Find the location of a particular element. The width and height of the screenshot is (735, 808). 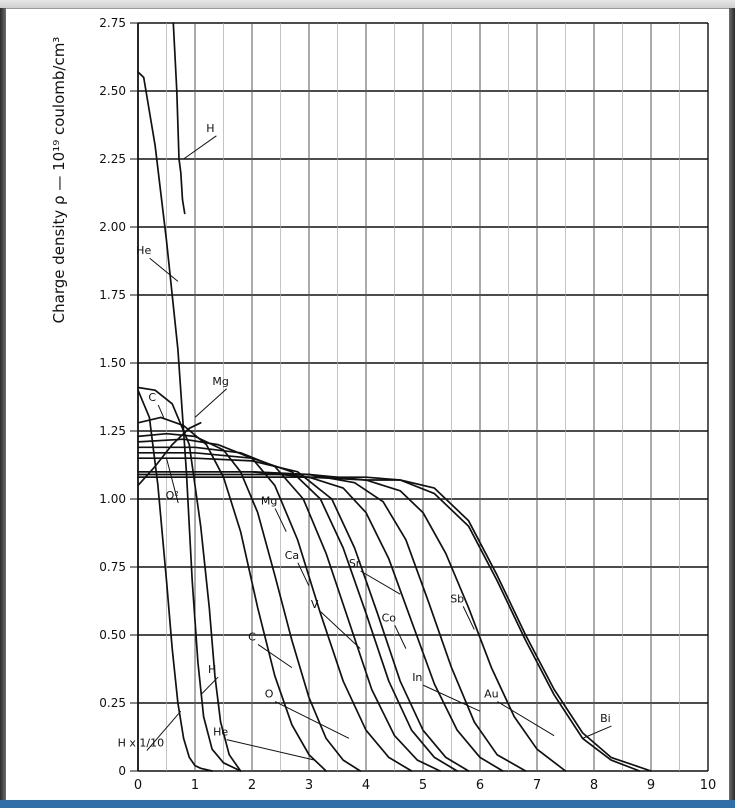

x-tick-label: 7 is located at coordinates (537, 785).